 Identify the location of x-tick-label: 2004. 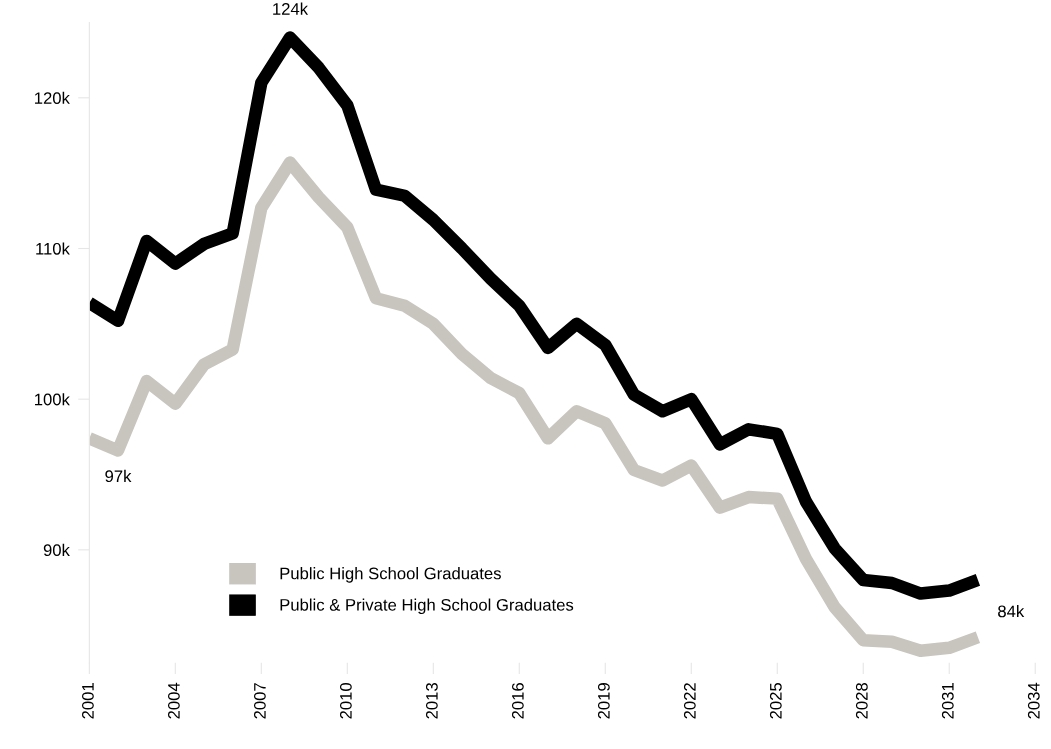
(174, 700).